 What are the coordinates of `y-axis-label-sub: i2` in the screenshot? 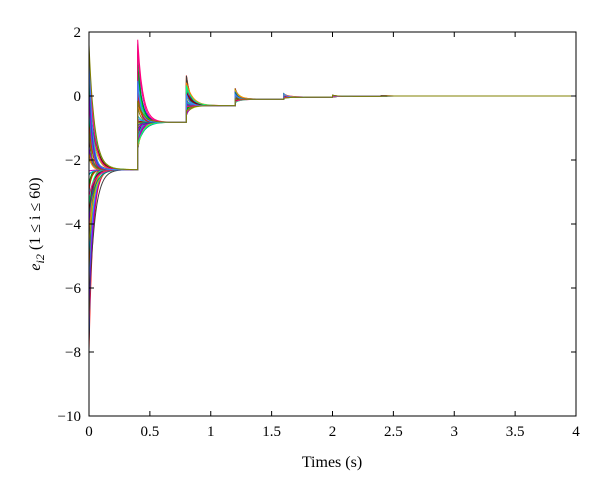 It's located at (40, 258).